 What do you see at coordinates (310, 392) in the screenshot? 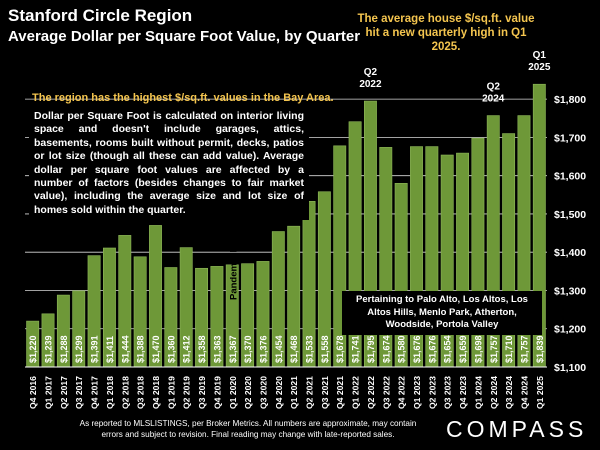
I see `x-tick-label: Q2 2021` at bounding box center [310, 392].